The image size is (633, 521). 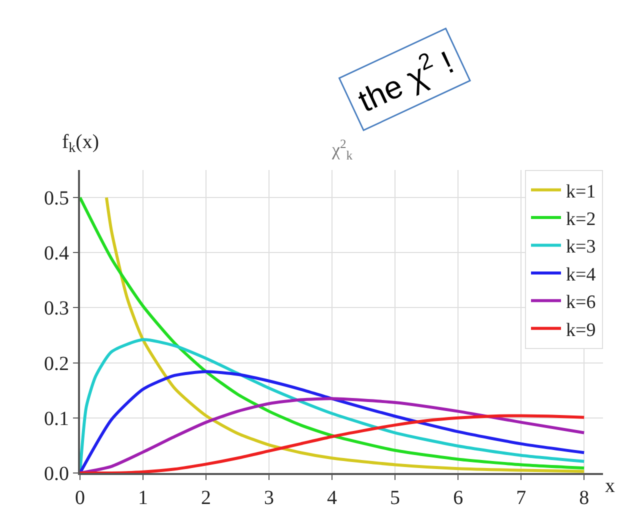 What do you see at coordinates (56, 199) in the screenshot?
I see `y-tick-label: 0.5` at bounding box center [56, 199].